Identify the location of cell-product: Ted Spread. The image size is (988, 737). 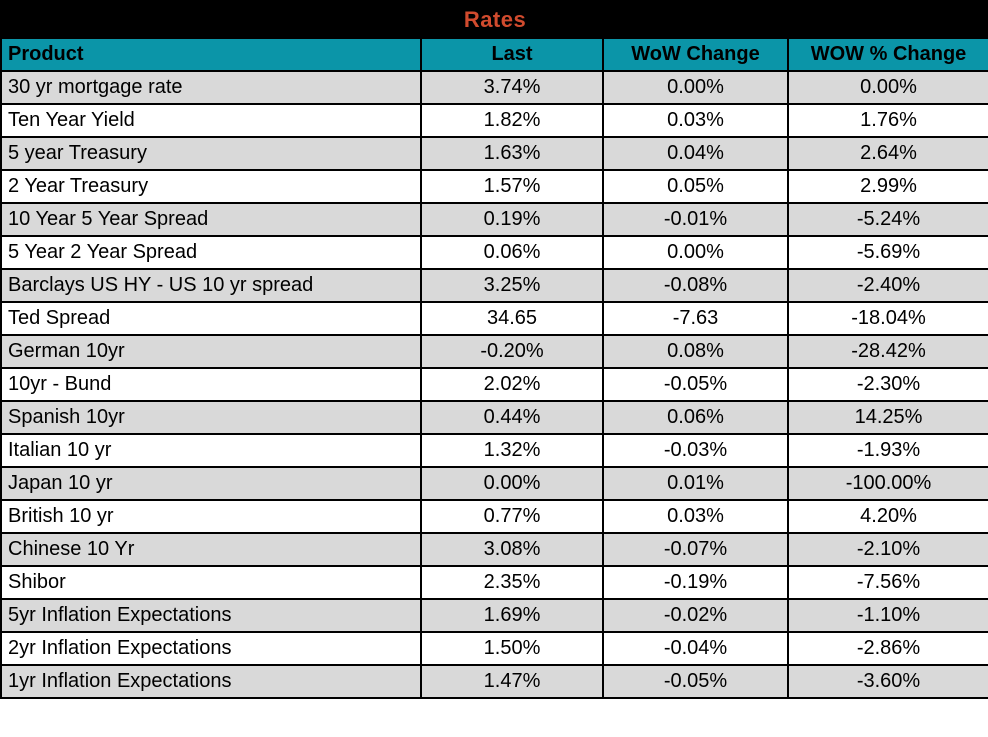
(211, 318).